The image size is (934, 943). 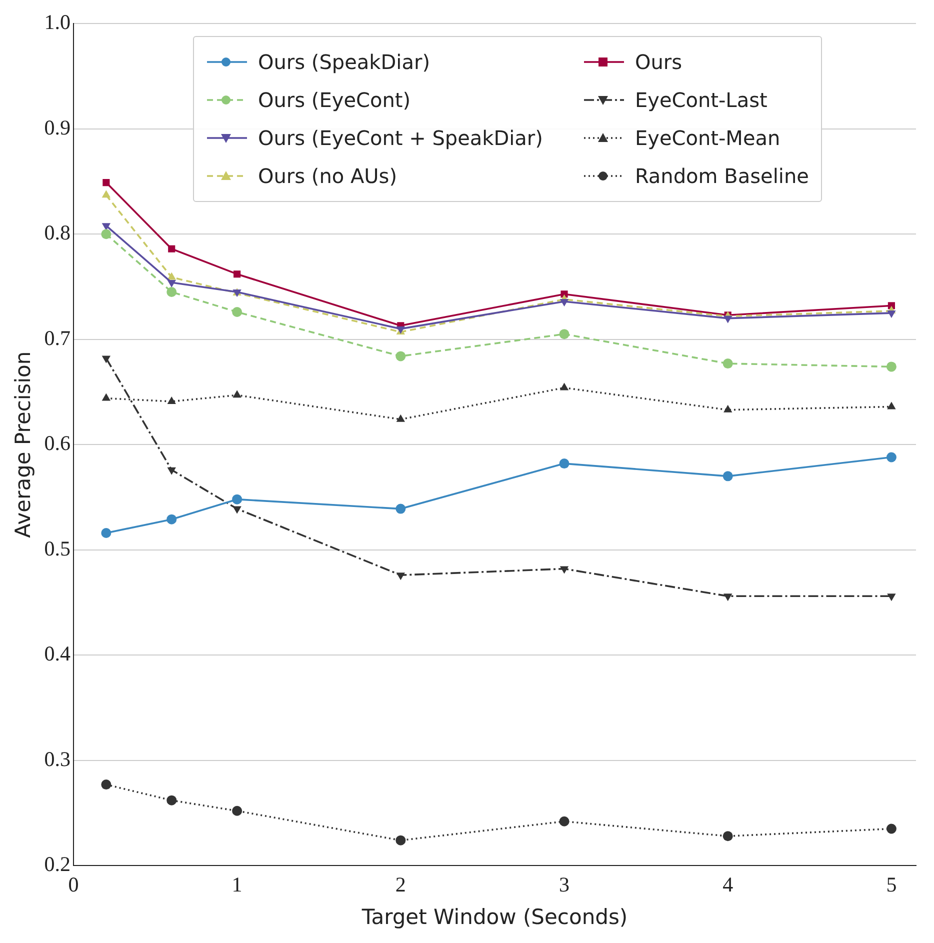 What do you see at coordinates (57, 654) in the screenshot?
I see `y-tick-label: 0.4` at bounding box center [57, 654].